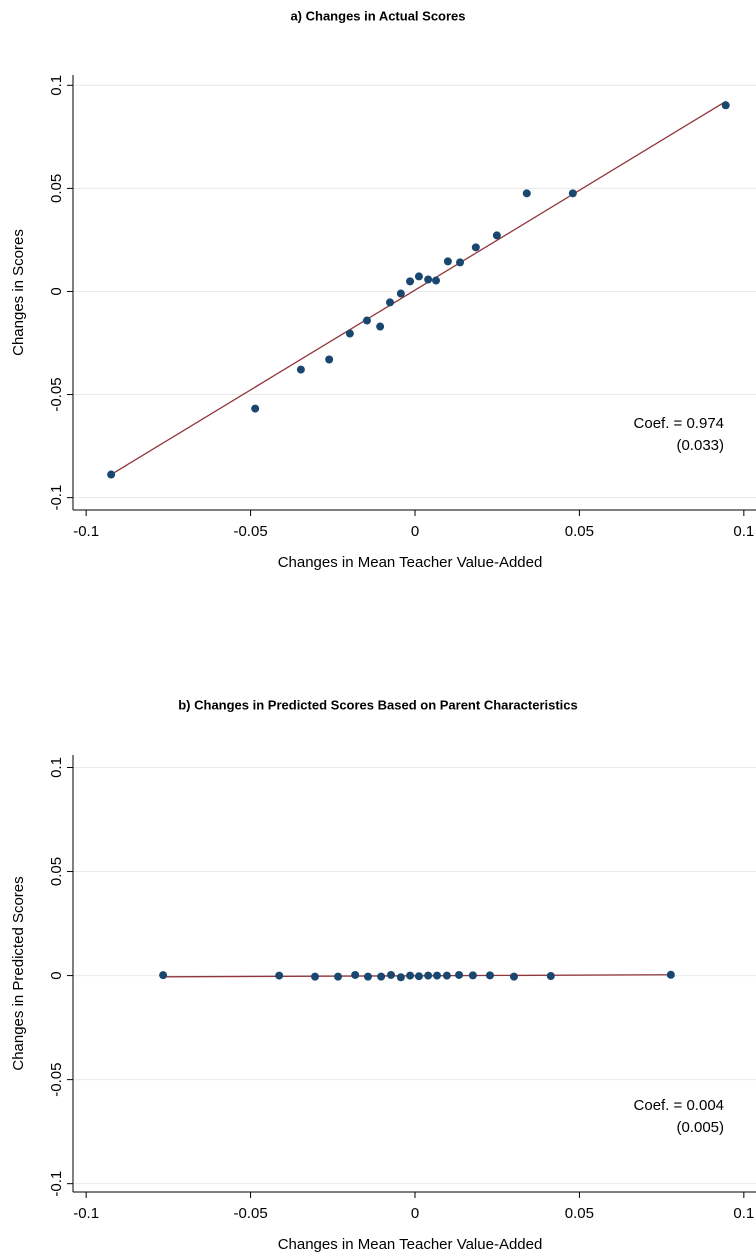  Describe the element at coordinates (377, 15) in the screenshot. I see `chart-title: a) Changes in Actual Scores` at that location.